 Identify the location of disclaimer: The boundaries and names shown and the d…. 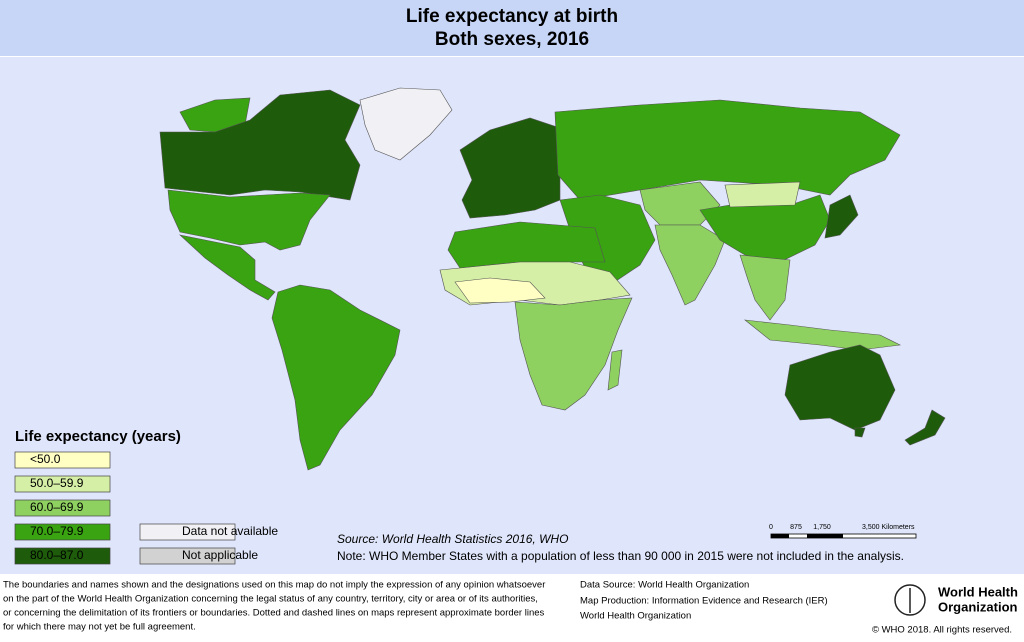
(274, 585).